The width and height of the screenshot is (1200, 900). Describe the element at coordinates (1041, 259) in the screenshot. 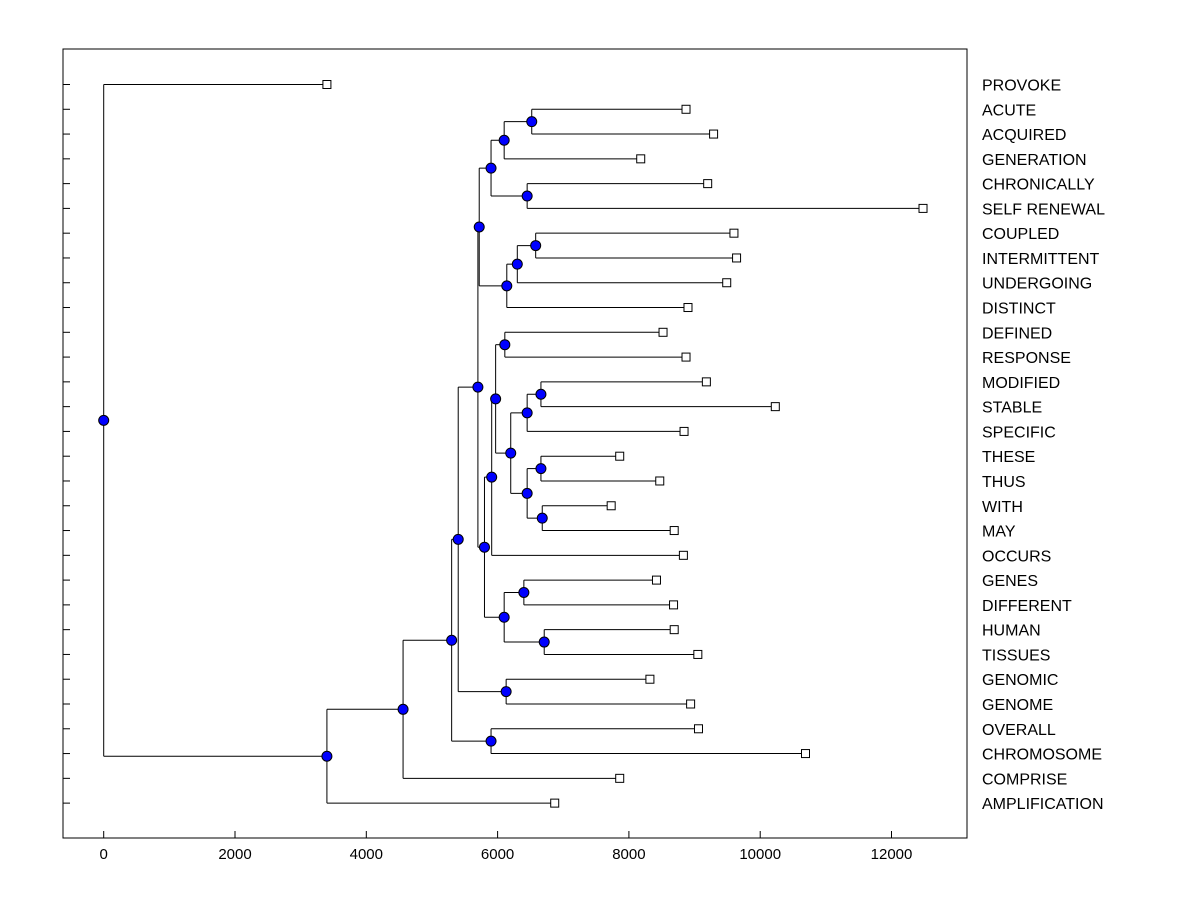

I see `leaf-label-intermittent: INTERMITTENT` at that location.